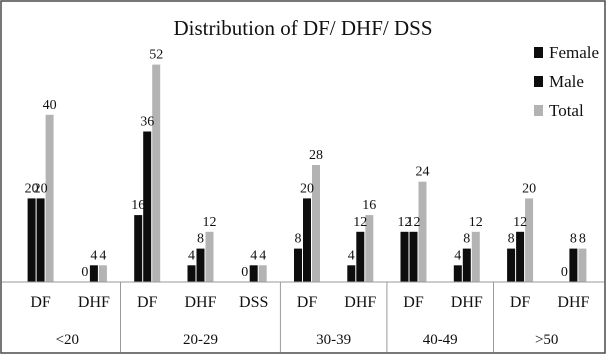 The image size is (606, 354). I want to click on value-label-female-8: 4, so click(457, 255).